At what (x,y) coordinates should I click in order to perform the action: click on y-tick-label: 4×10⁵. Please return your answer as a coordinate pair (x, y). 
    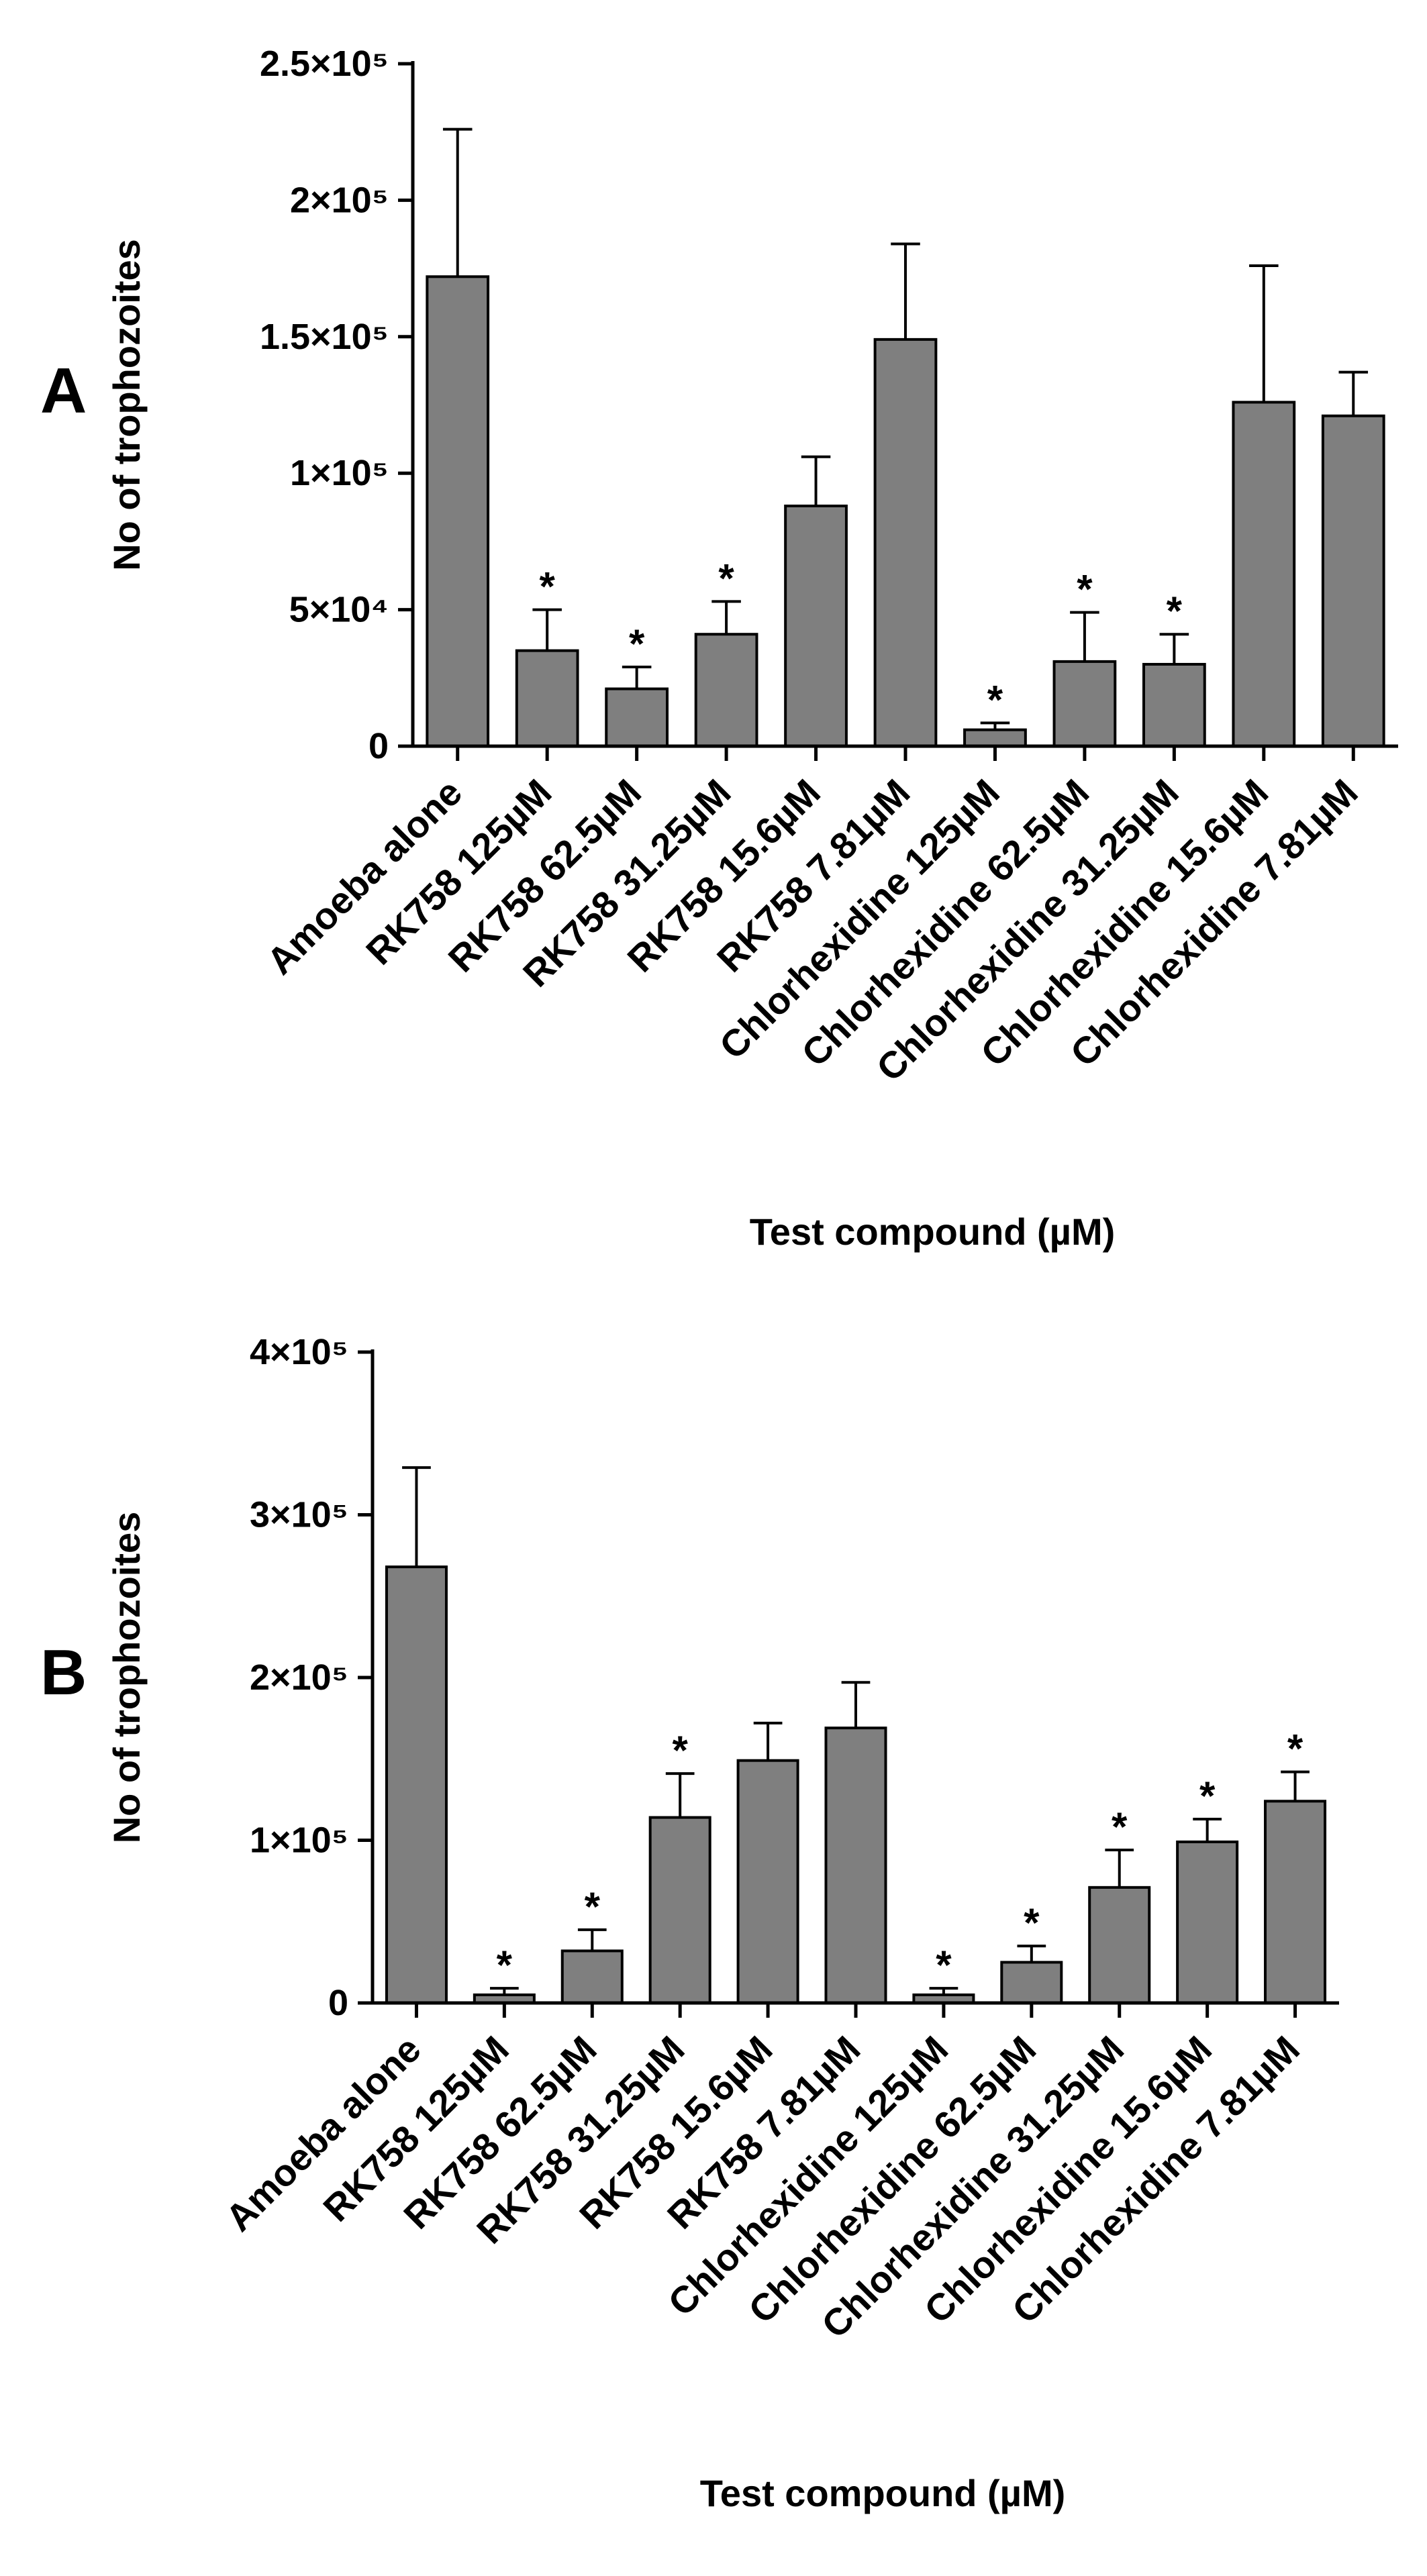
    Looking at the image, I should click on (299, 1352).